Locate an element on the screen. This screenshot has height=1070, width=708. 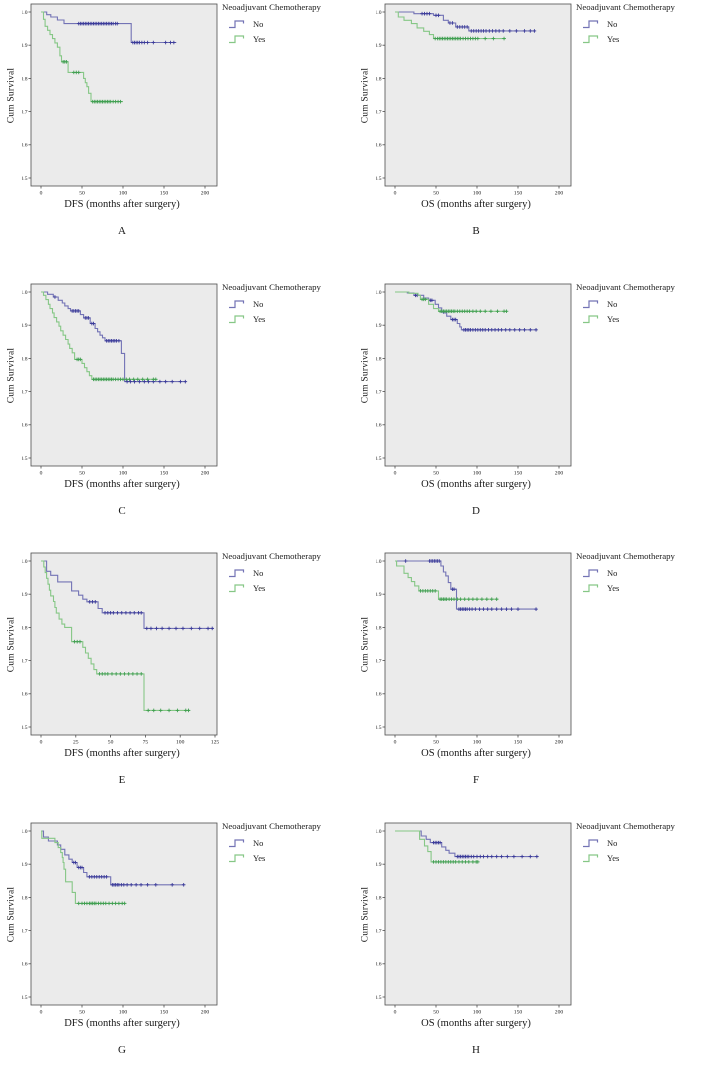
panel-letter: B is located at coordinates (476, 231).